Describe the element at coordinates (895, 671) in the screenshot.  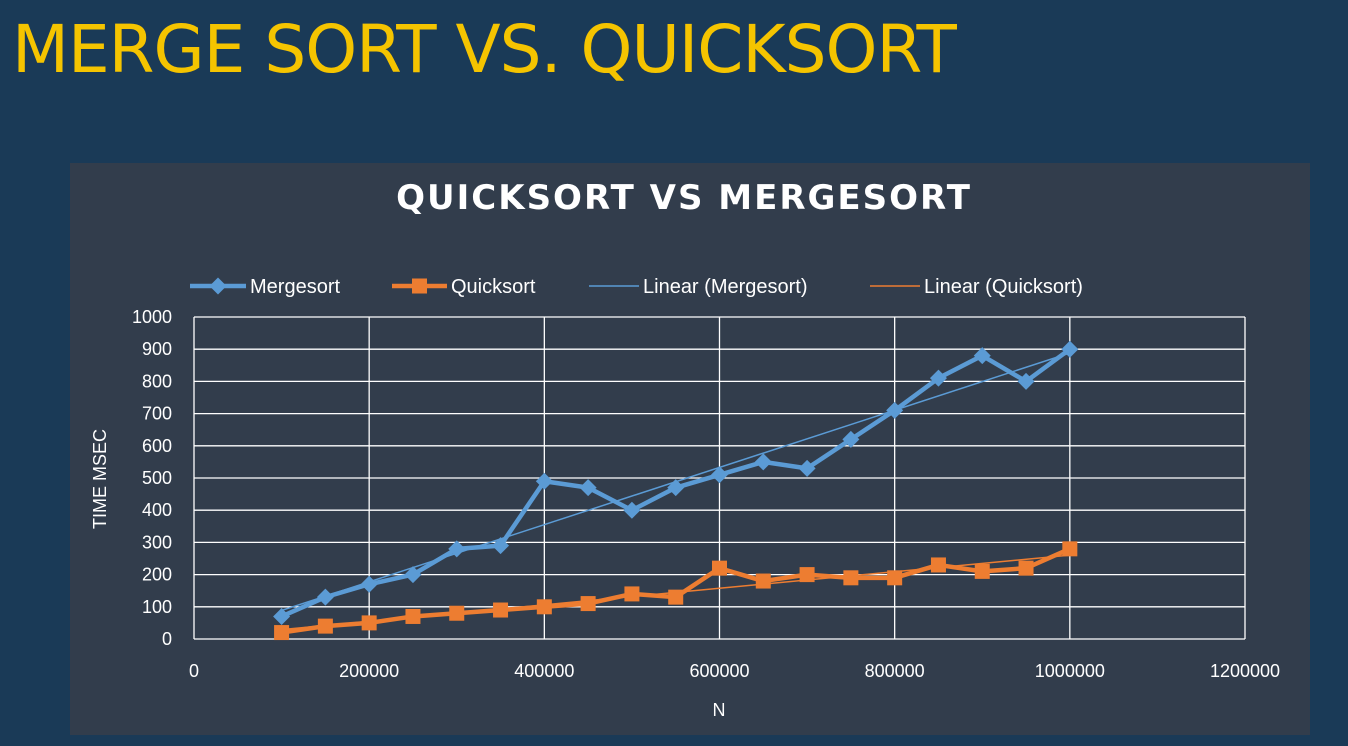
I see `x-tick-label: 800000` at that location.